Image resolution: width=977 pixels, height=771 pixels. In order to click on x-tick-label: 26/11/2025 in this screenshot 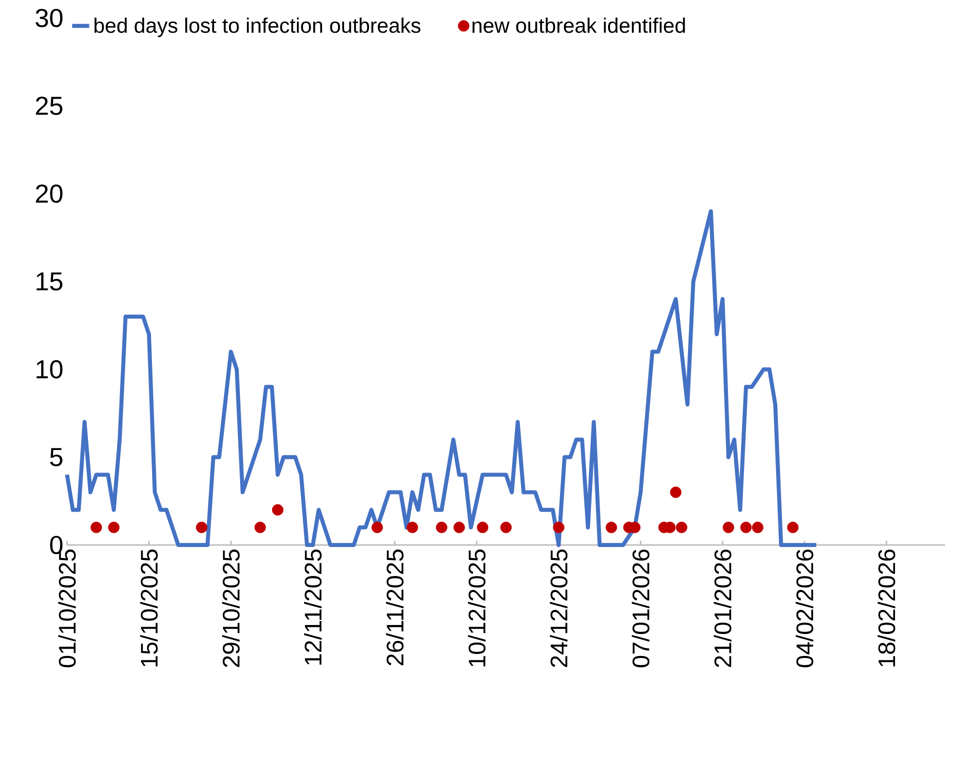, I will do `click(395, 608)`.